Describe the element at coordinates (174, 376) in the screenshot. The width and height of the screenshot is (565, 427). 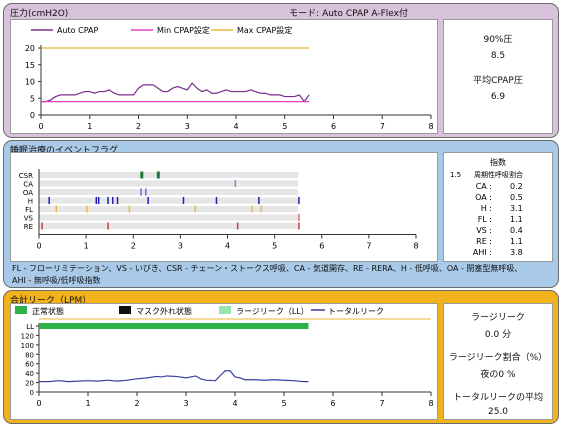
I see `total-leak-line` at that location.